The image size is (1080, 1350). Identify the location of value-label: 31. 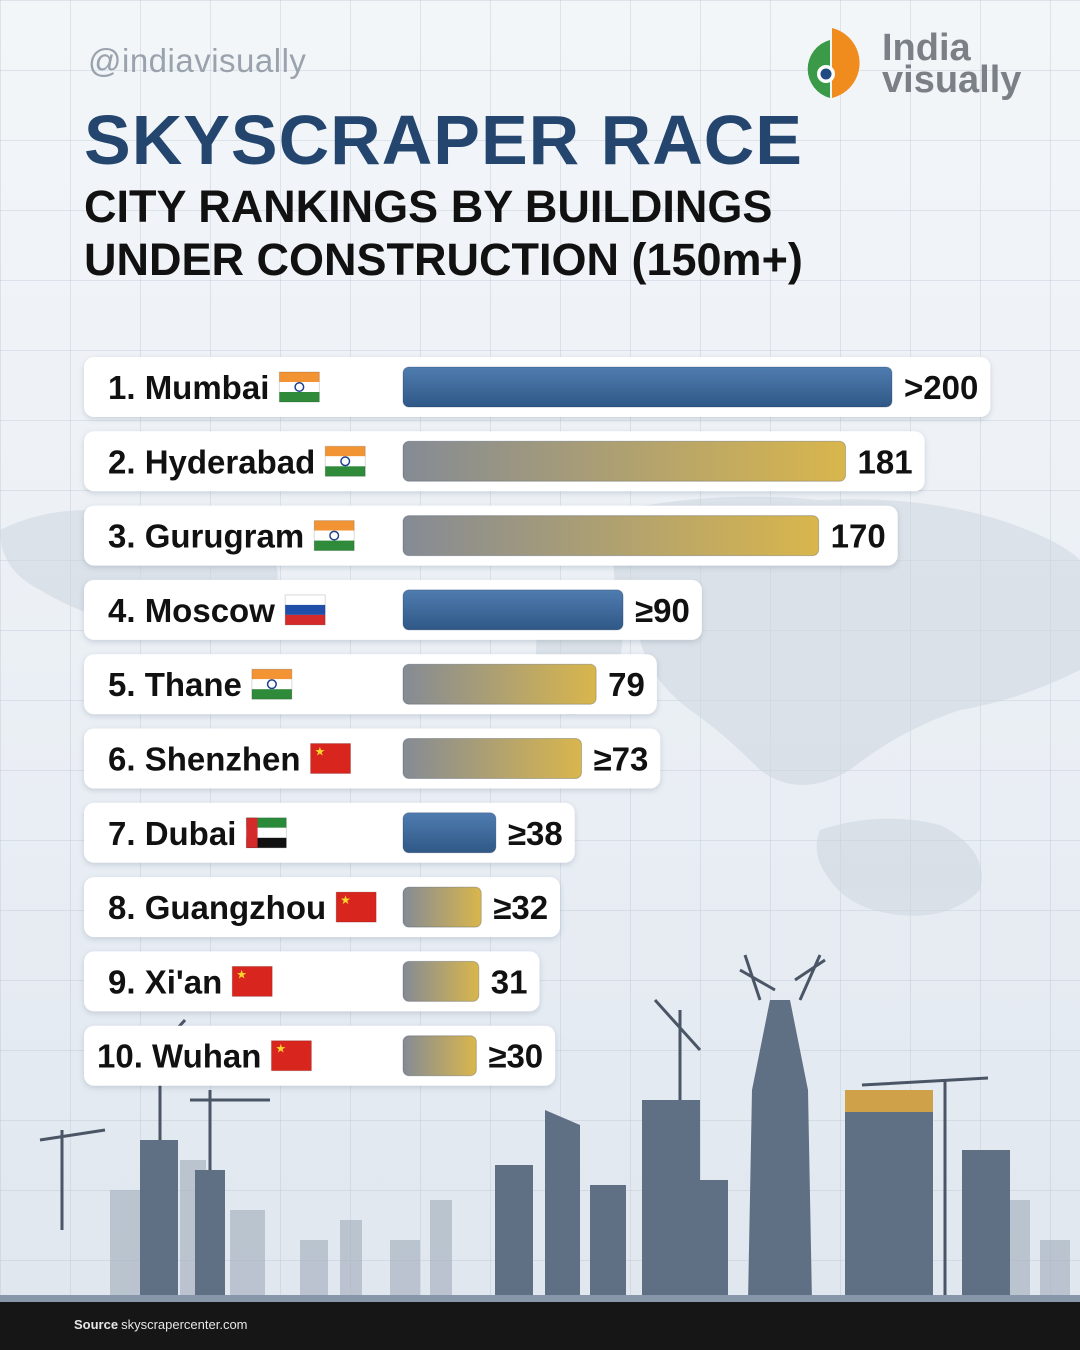
(509, 981).